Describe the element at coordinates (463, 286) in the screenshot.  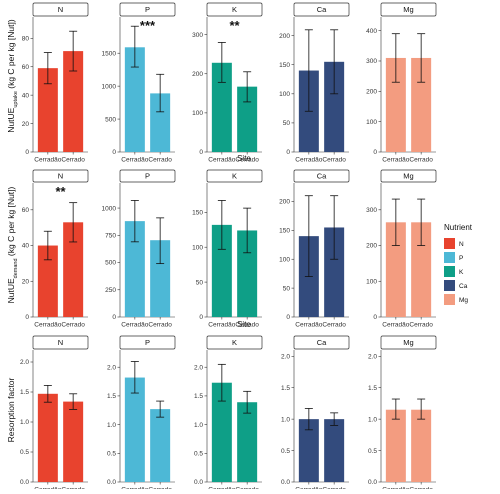
I see `legend-label: Ca` at that location.